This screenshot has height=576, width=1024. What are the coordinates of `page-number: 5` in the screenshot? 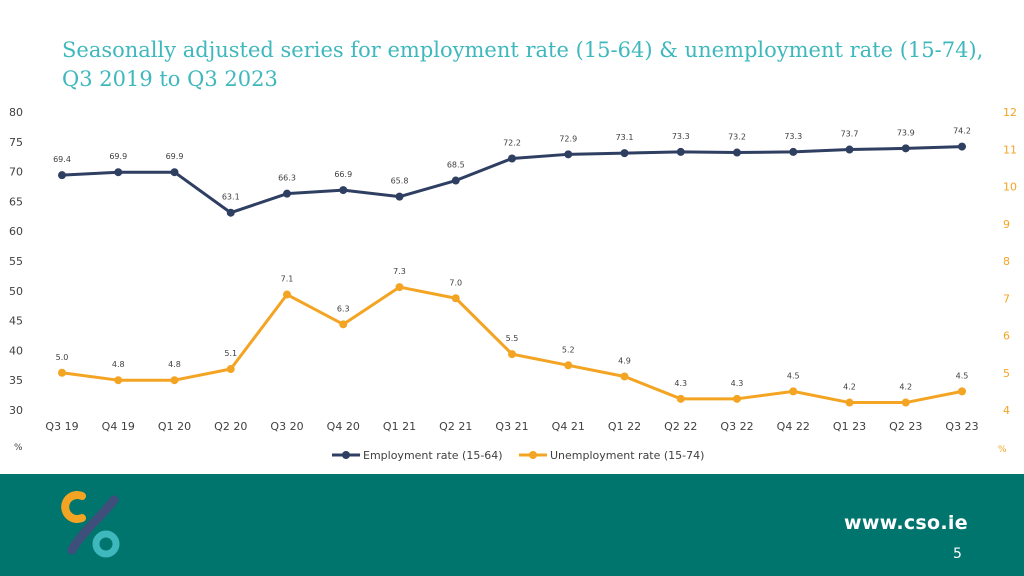 It's located at (957, 554).